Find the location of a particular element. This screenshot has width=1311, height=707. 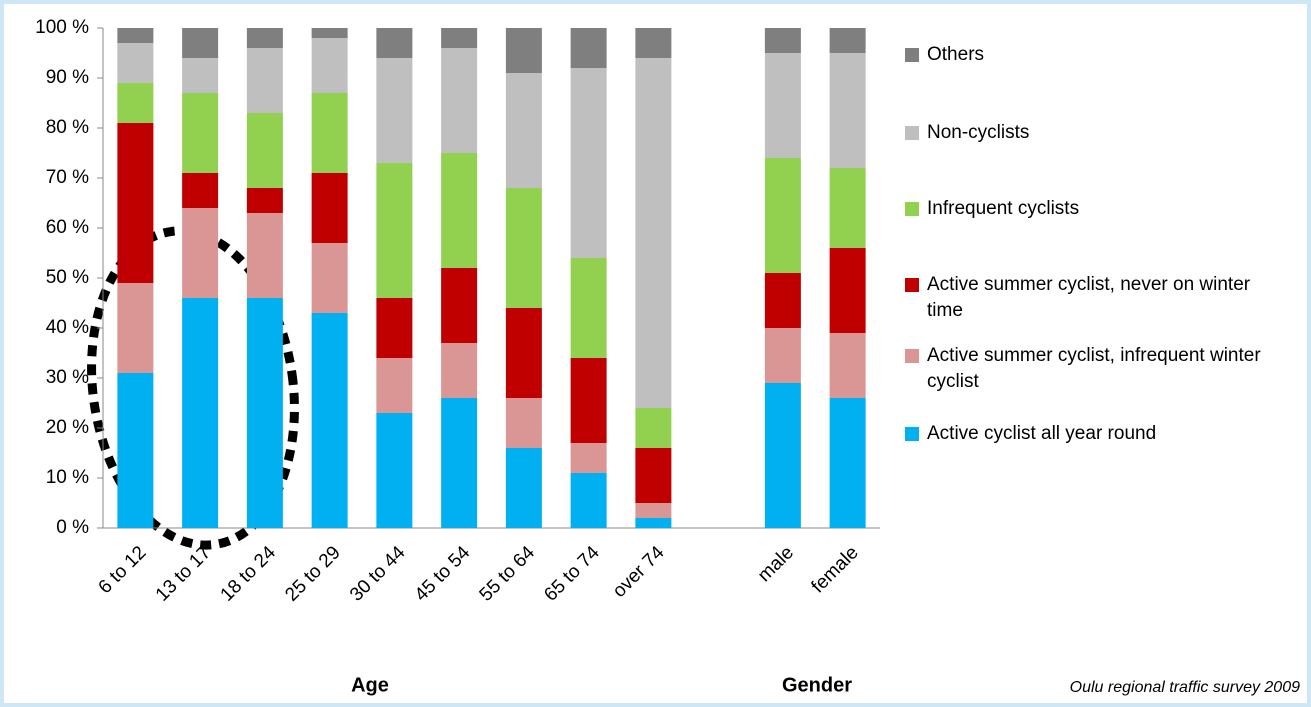

y-tick-label: 30 % is located at coordinates (67, 377).